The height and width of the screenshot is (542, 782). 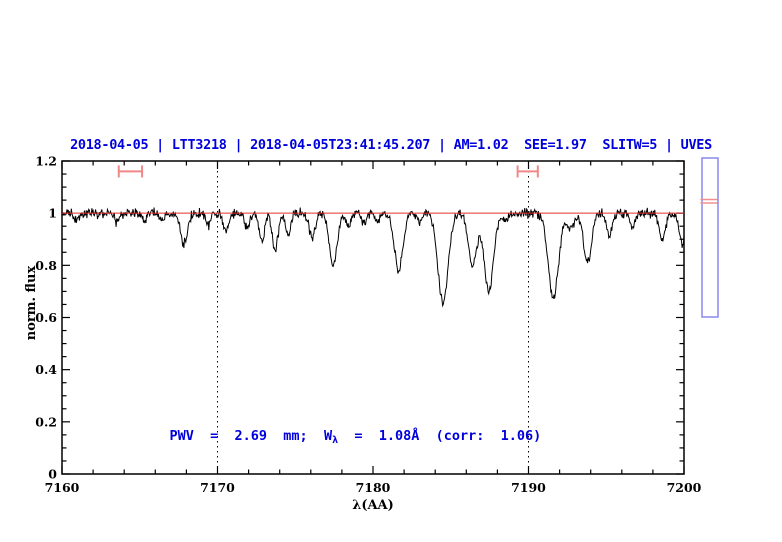 What do you see at coordinates (217, 487) in the screenshot?
I see `x-tick-label: 7170` at bounding box center [217, 487].